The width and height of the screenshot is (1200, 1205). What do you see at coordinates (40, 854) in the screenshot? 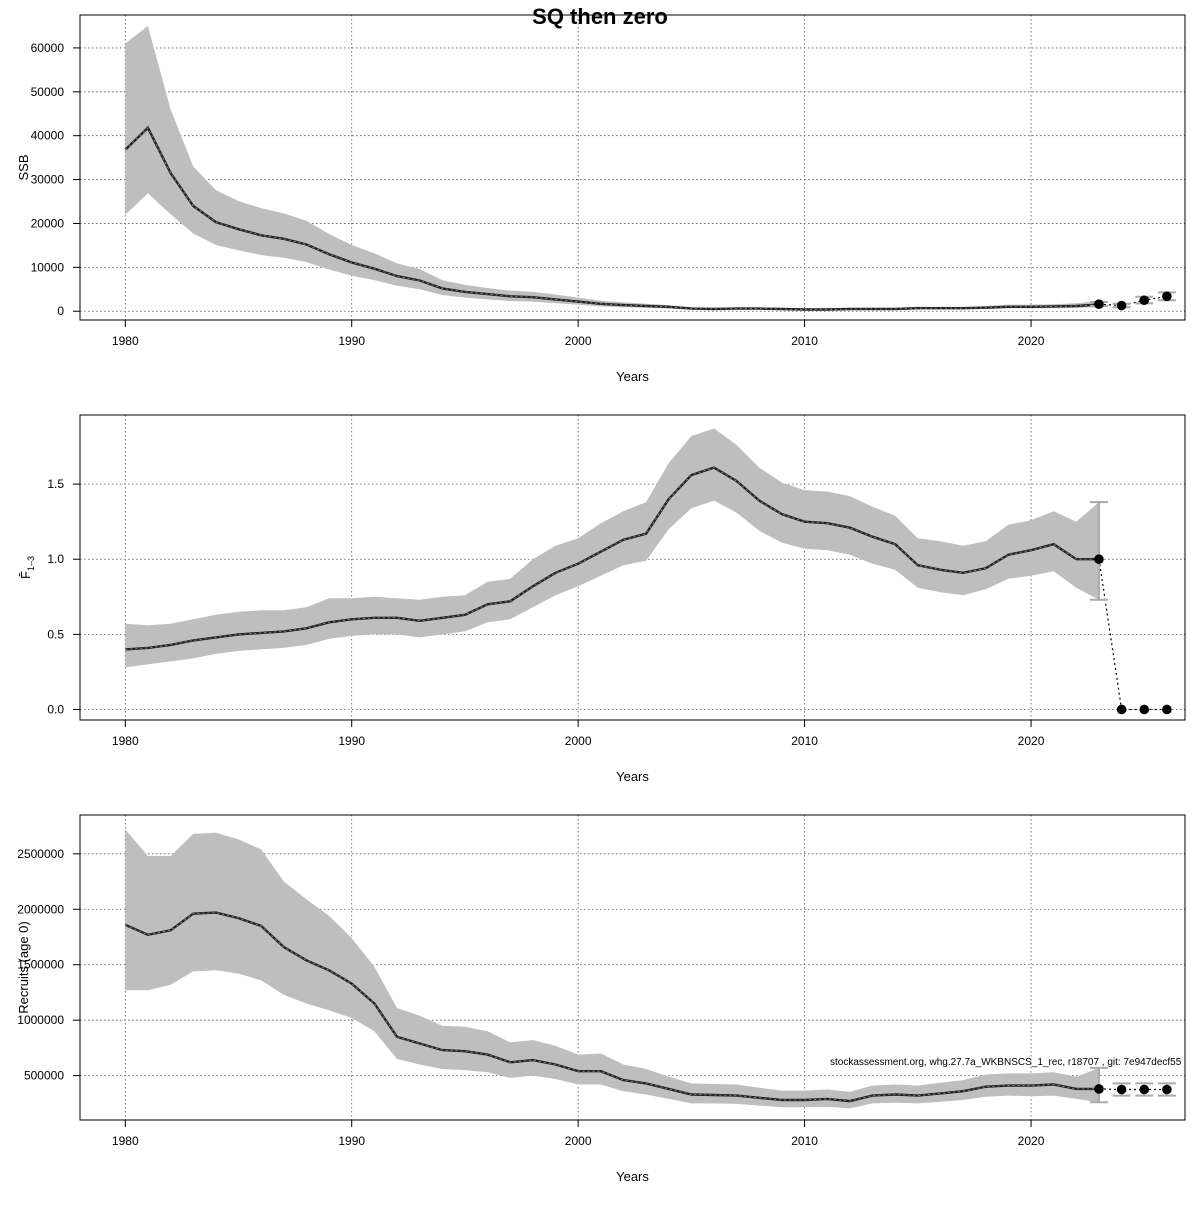
I see `y-tick-label-4: 2500000` at bounding box center [40, 854].